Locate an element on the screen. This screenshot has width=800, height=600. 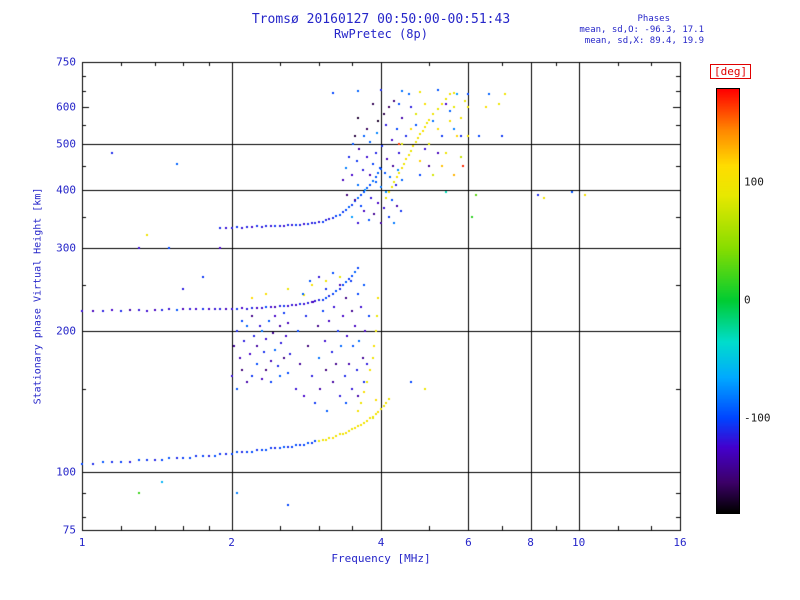
y-tick-label: 600 is located at coordinates (66, 107).